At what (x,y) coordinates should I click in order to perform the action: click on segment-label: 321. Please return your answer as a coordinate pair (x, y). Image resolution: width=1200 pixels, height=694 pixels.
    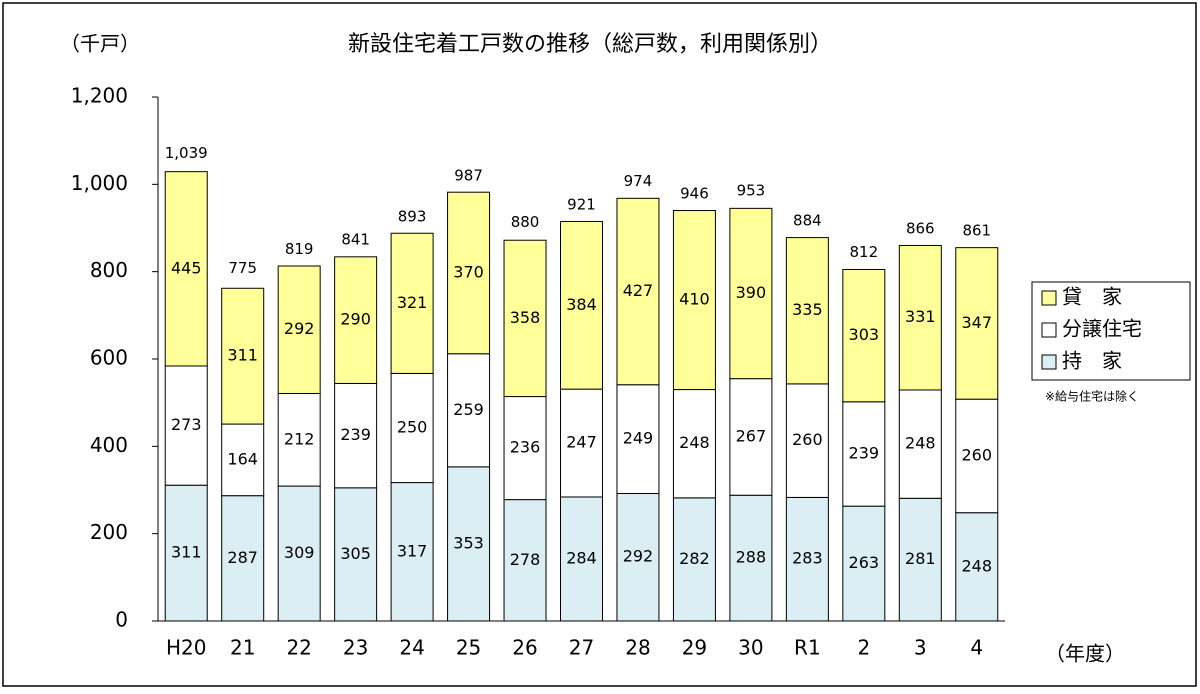
    Looking at the image, I should click on (412, 302).